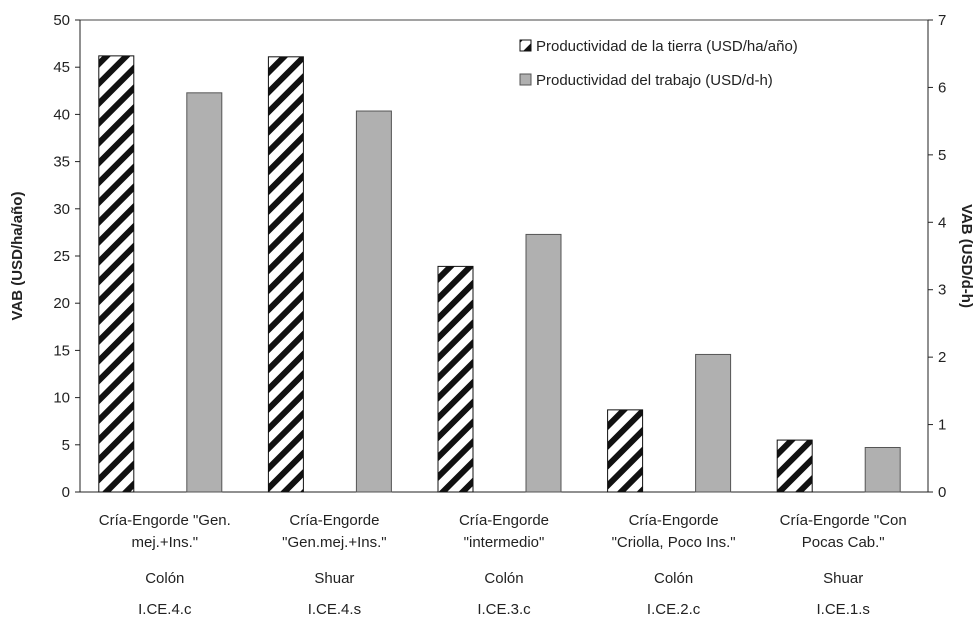 This screenshot has height=620, width=978. What do you see at coordinates (843, 542) in the screenshot?
I see `x-category-label: Pocas Cab."` at bounding box center [843, 542].